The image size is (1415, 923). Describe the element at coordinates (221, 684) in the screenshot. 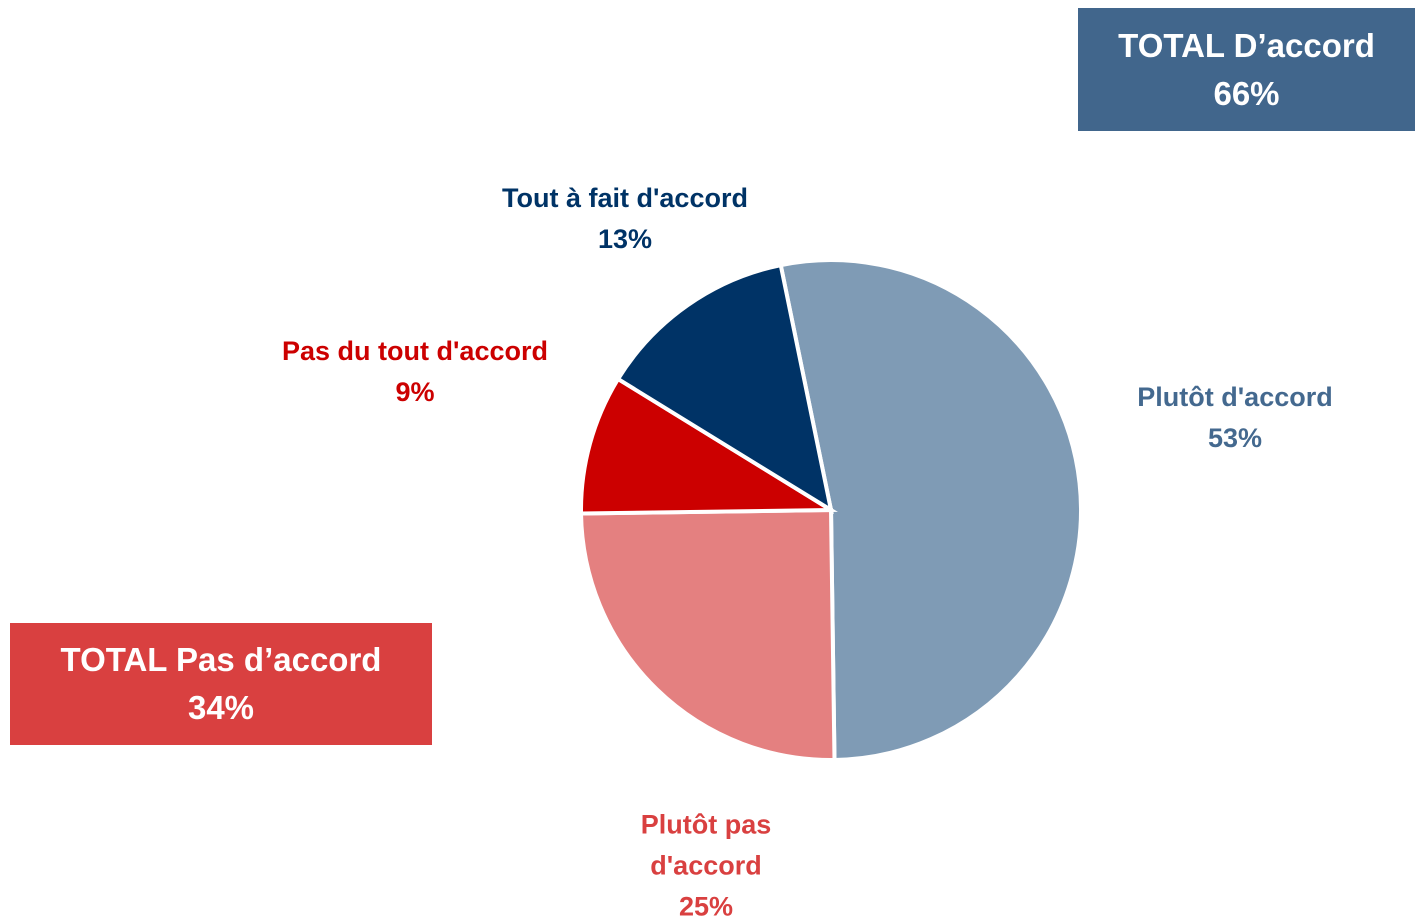

I see `total-box: TOTAL Pas d’accord 34%` at that location.